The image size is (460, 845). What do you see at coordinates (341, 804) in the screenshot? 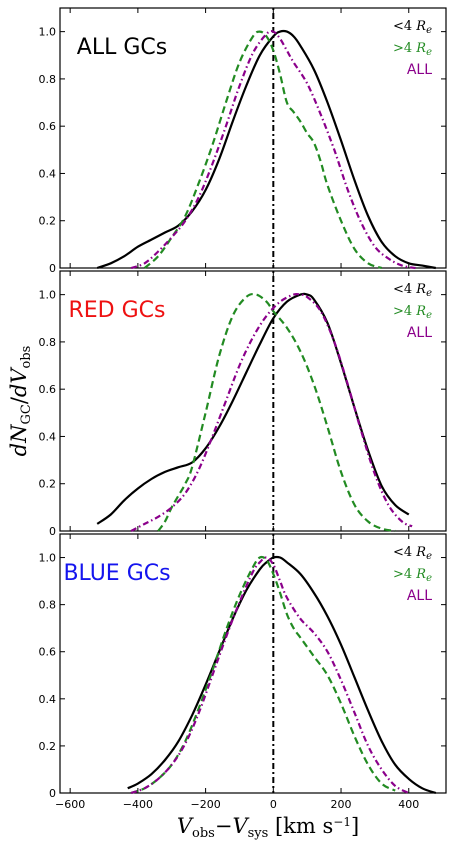
I see `x-tick-label: 200` at bounding box center [341, 804].